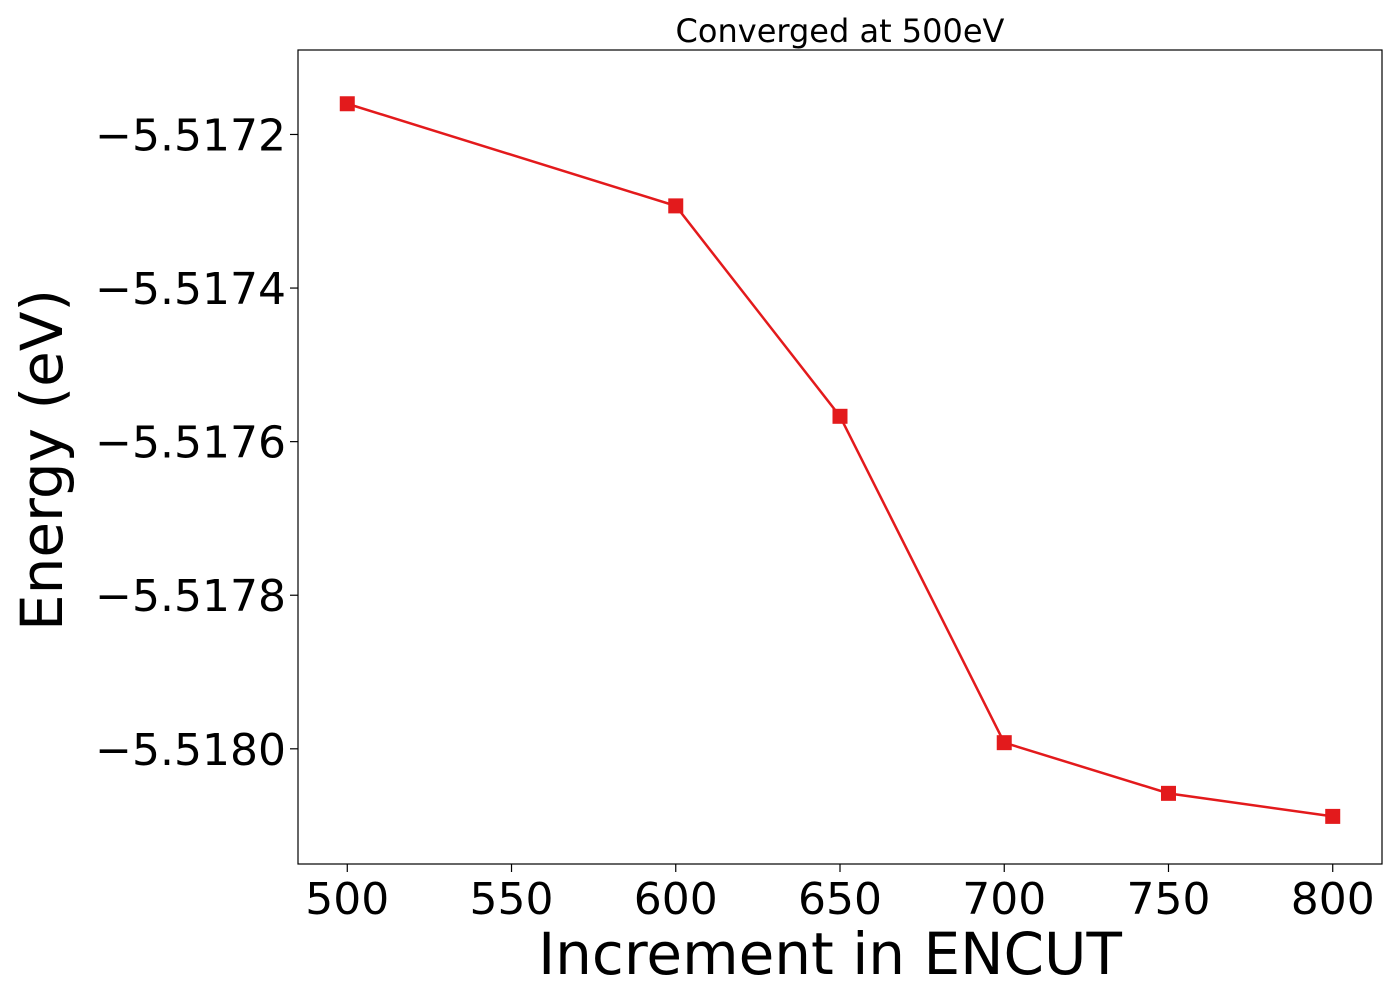  I want to click on x-axis: 500 550 600 650 700 750 800, so click(840, 894).